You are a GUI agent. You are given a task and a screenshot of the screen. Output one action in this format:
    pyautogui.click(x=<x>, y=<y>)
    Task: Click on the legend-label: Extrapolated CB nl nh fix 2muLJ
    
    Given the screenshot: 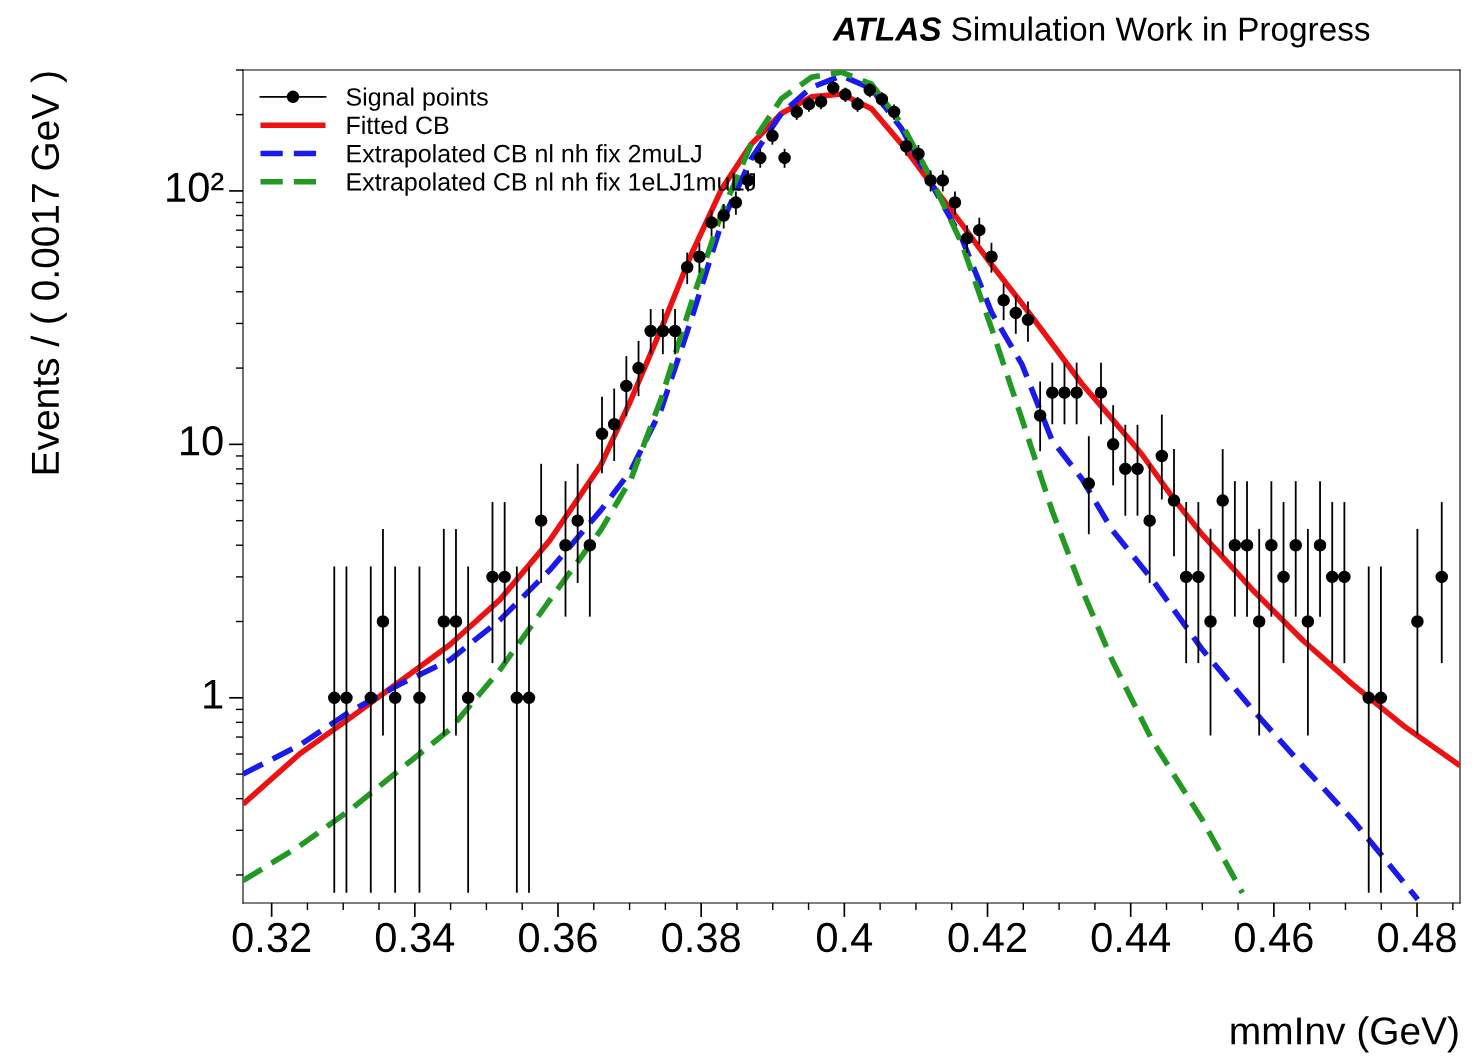 What is the action you would take?
    pyautogui.click(x=524, y=156)
    